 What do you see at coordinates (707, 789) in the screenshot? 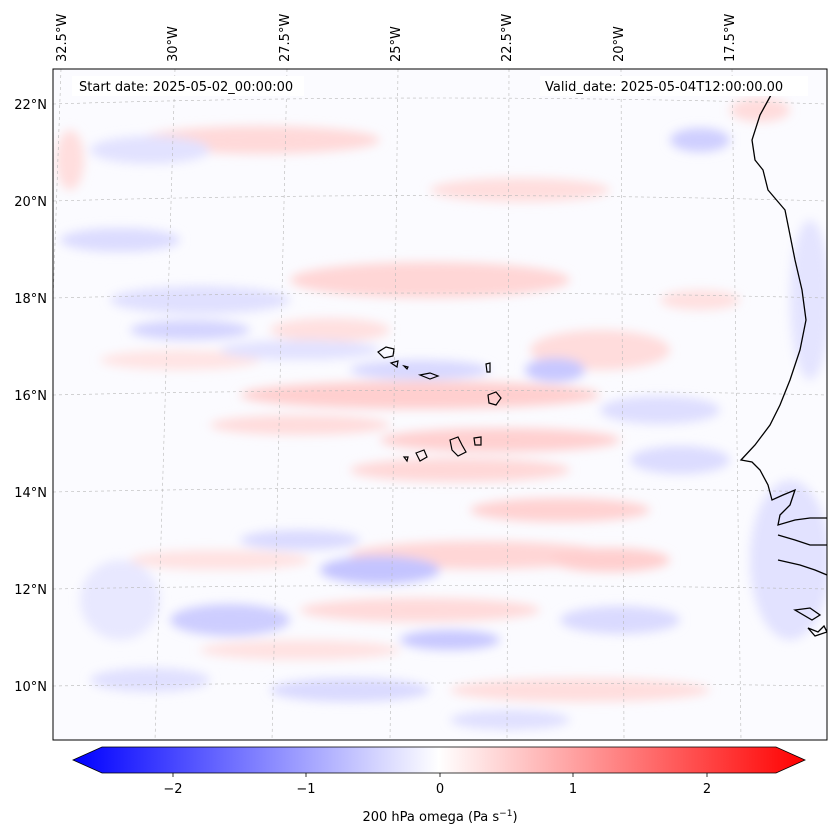
I see `colorbar-tick-label: 2` at bounding box center [707, 789].